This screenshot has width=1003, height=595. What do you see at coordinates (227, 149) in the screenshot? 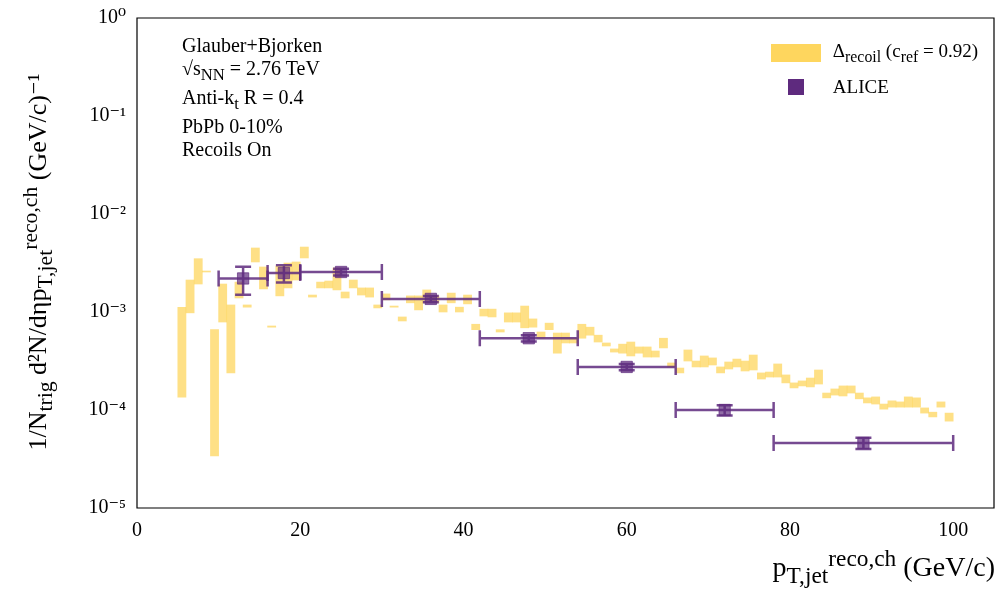
I see `annotation: Recoils On` at bounding box center [227, 149].